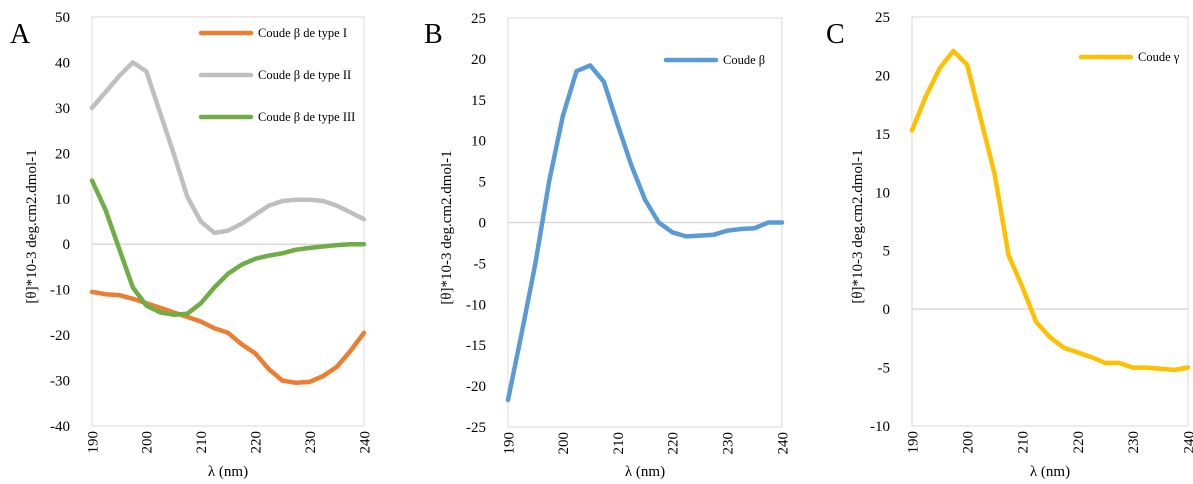 The image size is (1193, 484). What do you see at coordinates (60, 427) in the screenshot?
I see `y-tick-label: -40` at bounding box center [60, 427].